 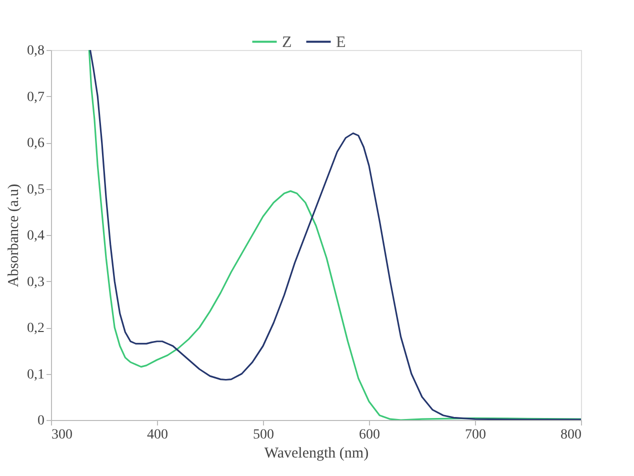 I want to click on y-tick-label: 0,1, so click(x=35, y=374).